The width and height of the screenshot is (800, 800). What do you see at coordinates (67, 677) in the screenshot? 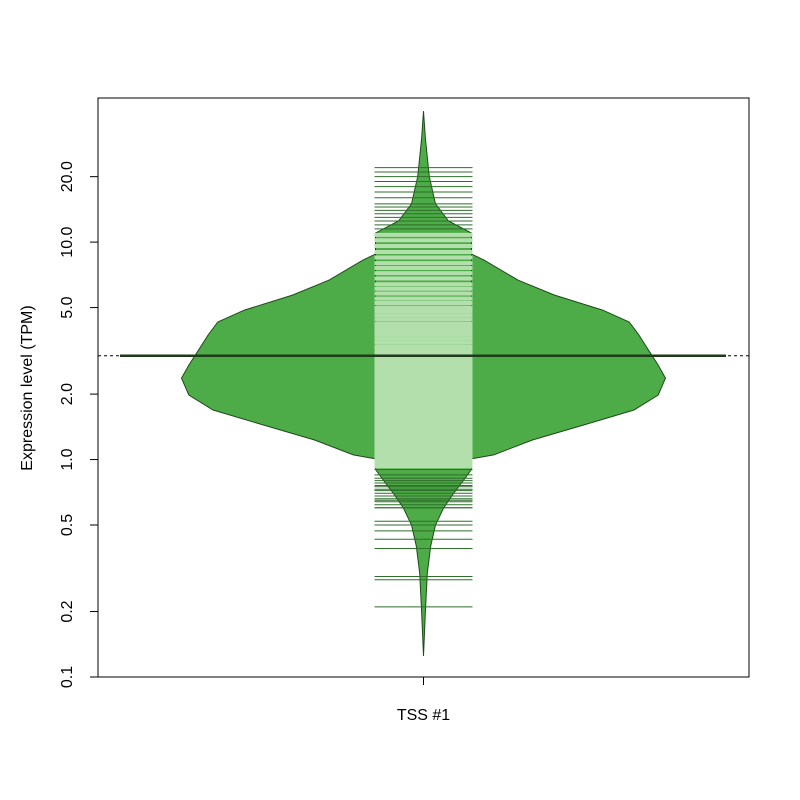
I see `y-tick-label: 0.1` at bounding box center [67, 677].